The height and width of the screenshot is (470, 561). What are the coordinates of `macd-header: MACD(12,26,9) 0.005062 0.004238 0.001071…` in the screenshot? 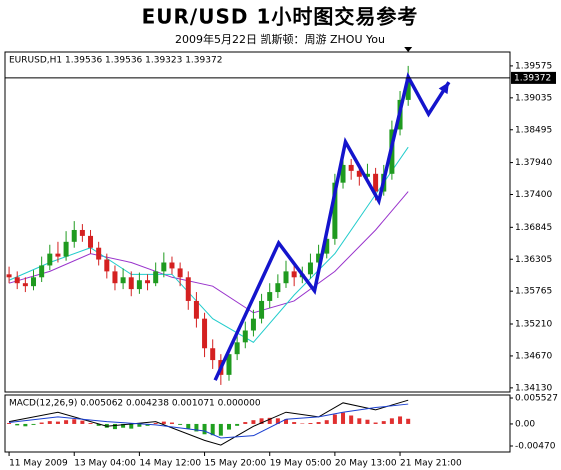 It's located at (135, 404).